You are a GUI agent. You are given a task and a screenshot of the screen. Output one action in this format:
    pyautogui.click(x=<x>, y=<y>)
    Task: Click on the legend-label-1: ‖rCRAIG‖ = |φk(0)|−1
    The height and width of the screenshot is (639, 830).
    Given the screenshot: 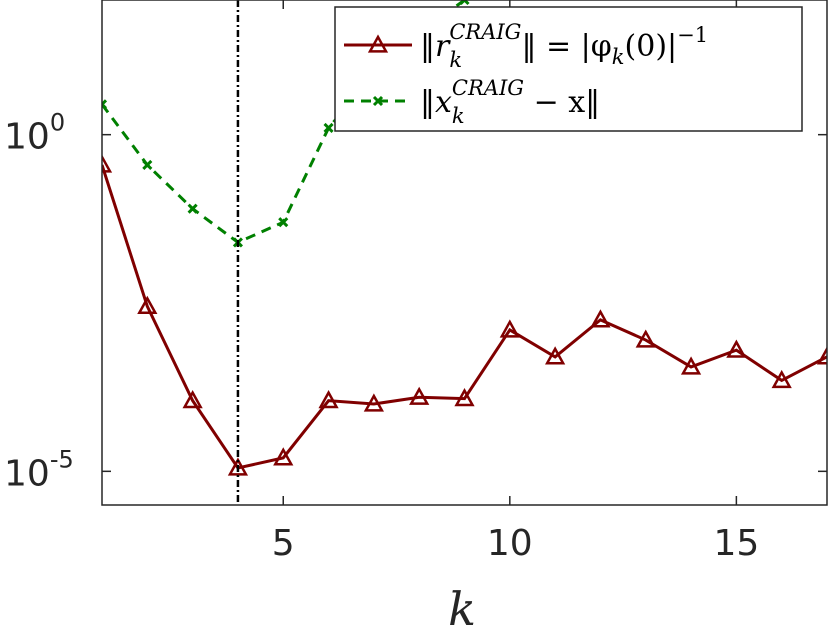 What is the action you would take?
    pyautogui.click(x=564, y=44)
    